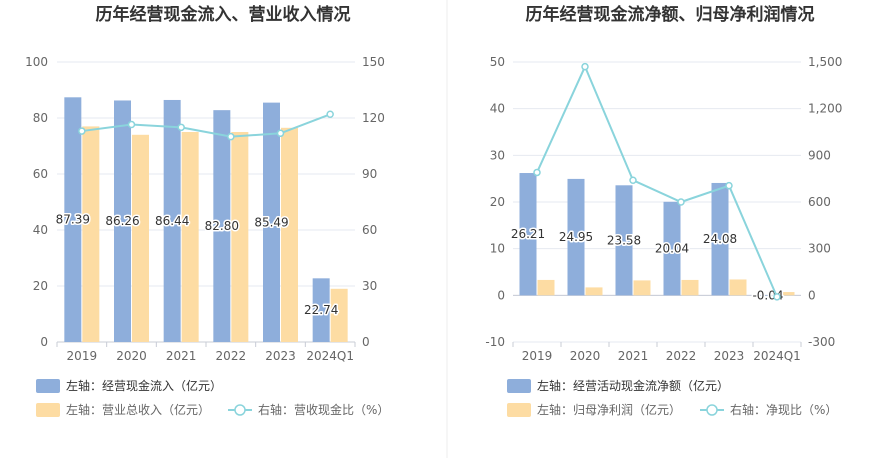 This screenshot has height=458, width=893. I want to click on bar-data-label: 86.44, so click(172, 221).